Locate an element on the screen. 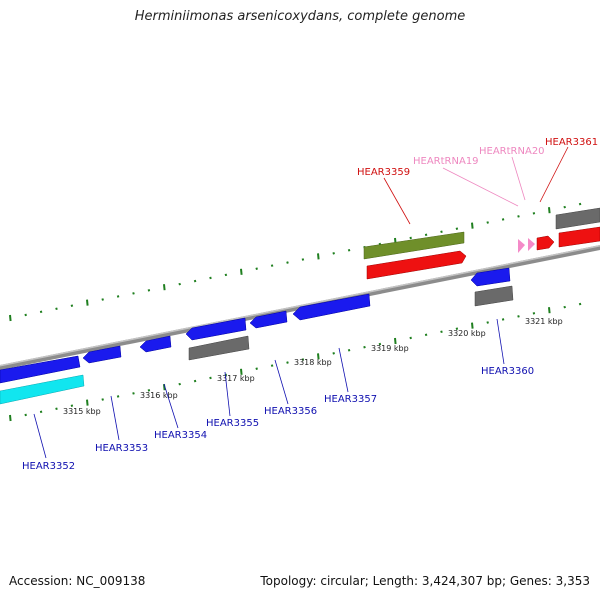 Image resolution: width=600 pixels, height=600 pixels. gene-hear3353 is located at coordinates (102, 354).